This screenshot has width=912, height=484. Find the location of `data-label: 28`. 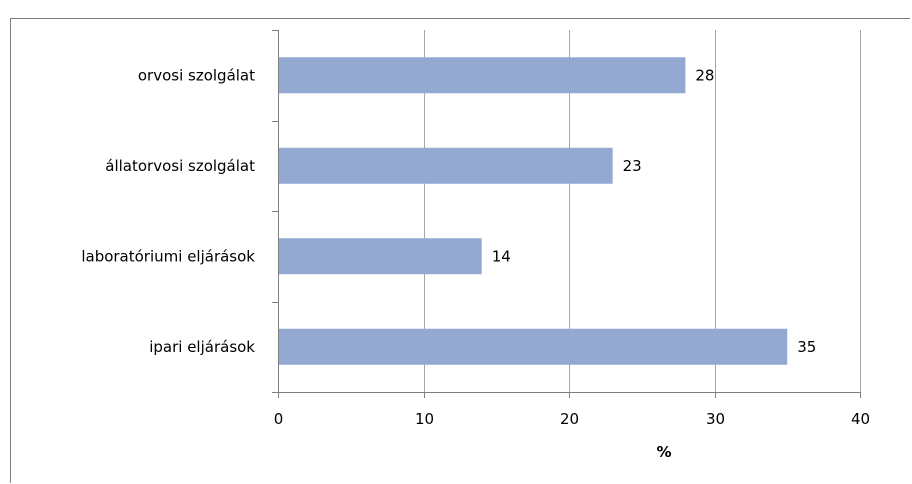

data-label: 28 is located at coordinates (704, 75).